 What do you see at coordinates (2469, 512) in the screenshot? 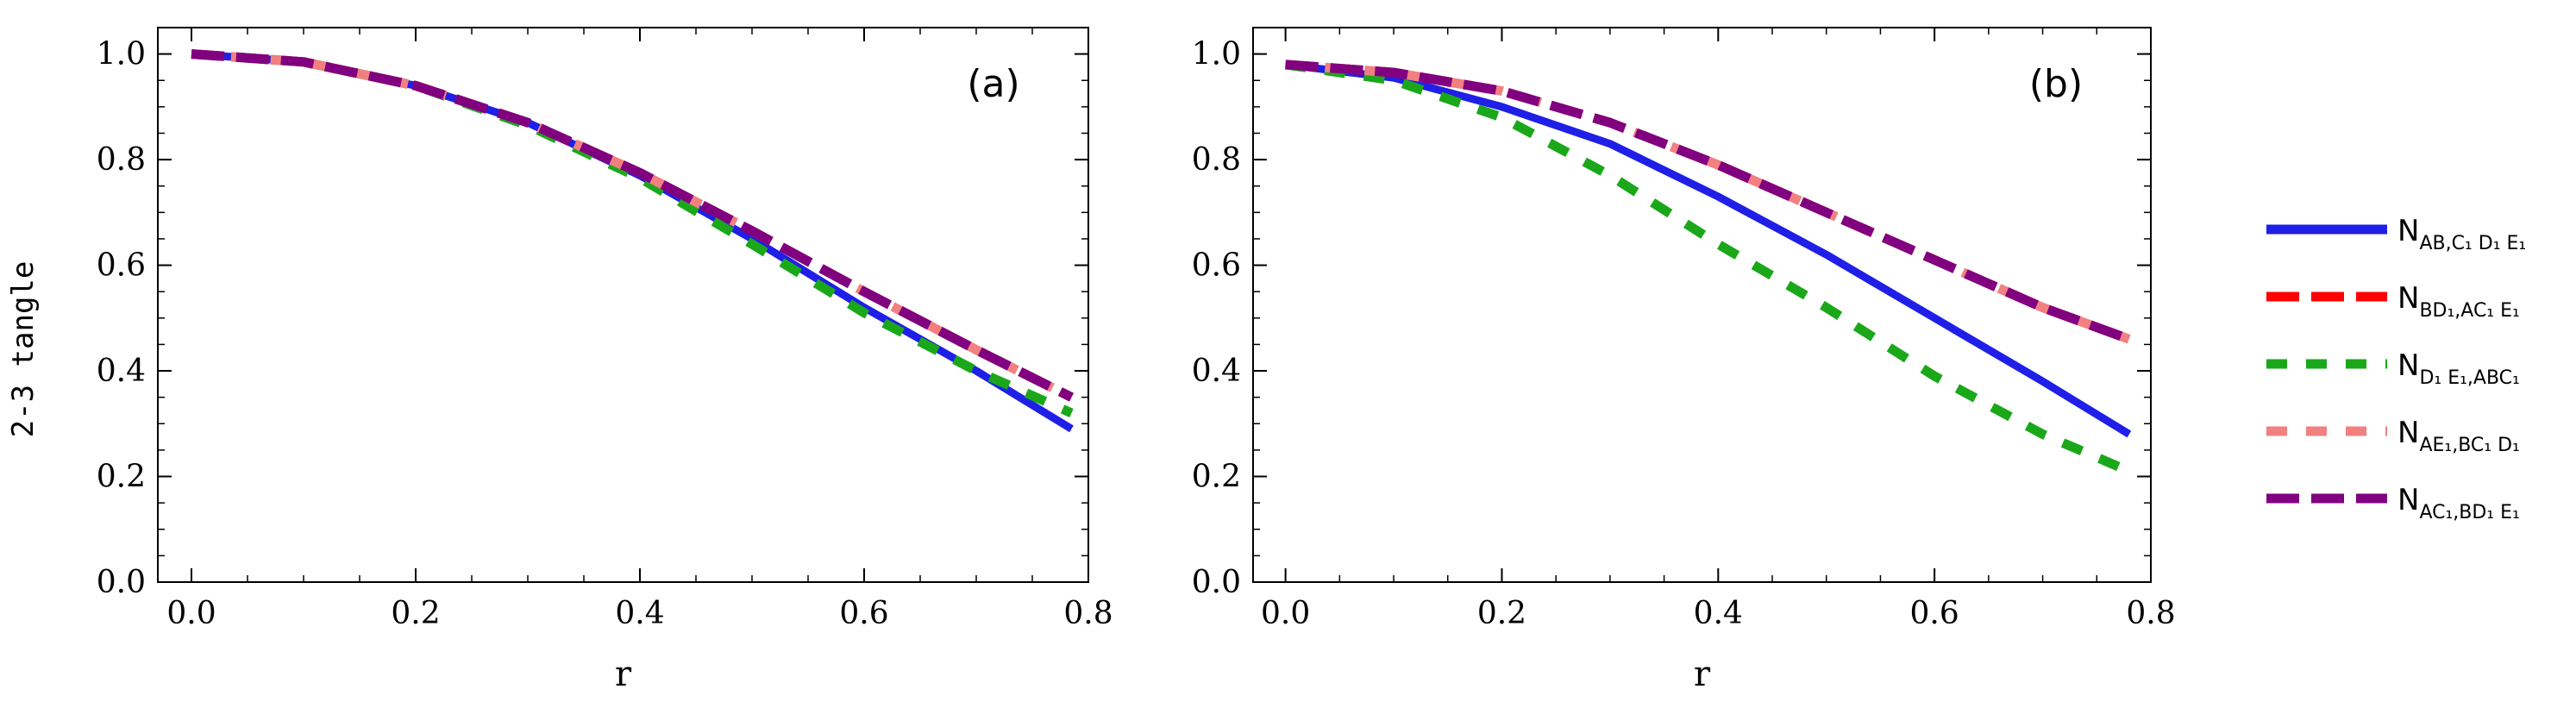
I see `legend-label-subscript: AC₁,BD₁ E₁` at bounding box center [2469, 512].